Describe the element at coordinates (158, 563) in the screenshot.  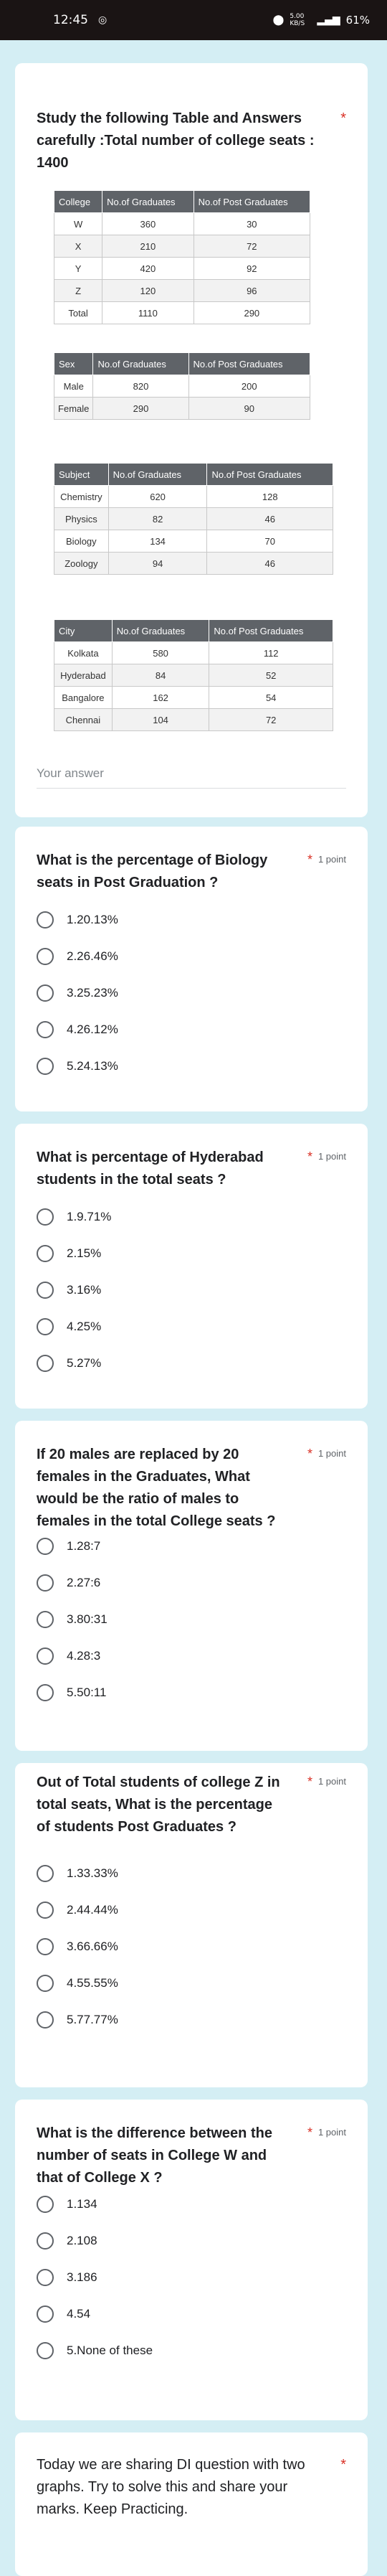
I see `table-cell: 94` at that location.